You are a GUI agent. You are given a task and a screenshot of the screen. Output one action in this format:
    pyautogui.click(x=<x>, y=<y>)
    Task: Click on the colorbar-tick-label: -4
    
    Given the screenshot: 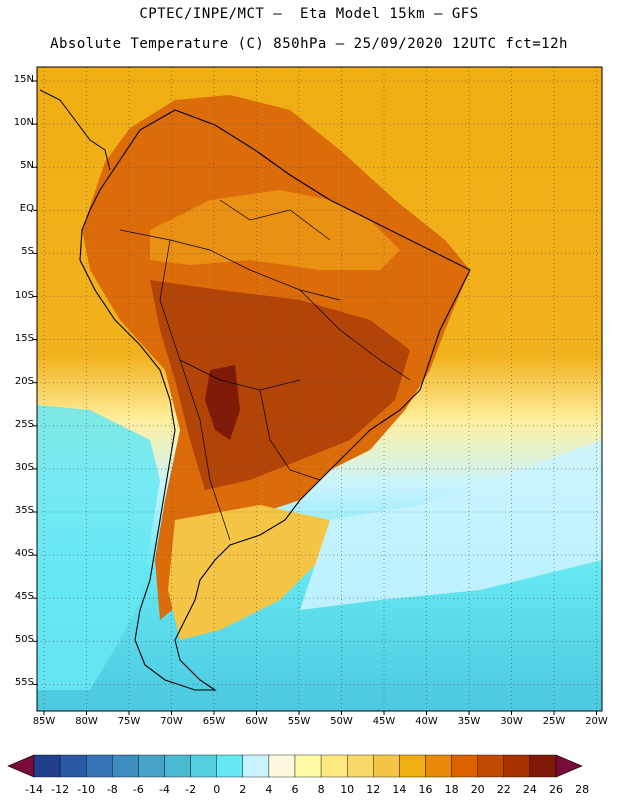 What is the action you would take?
    pyautogui.click(x=164, y=789)
    